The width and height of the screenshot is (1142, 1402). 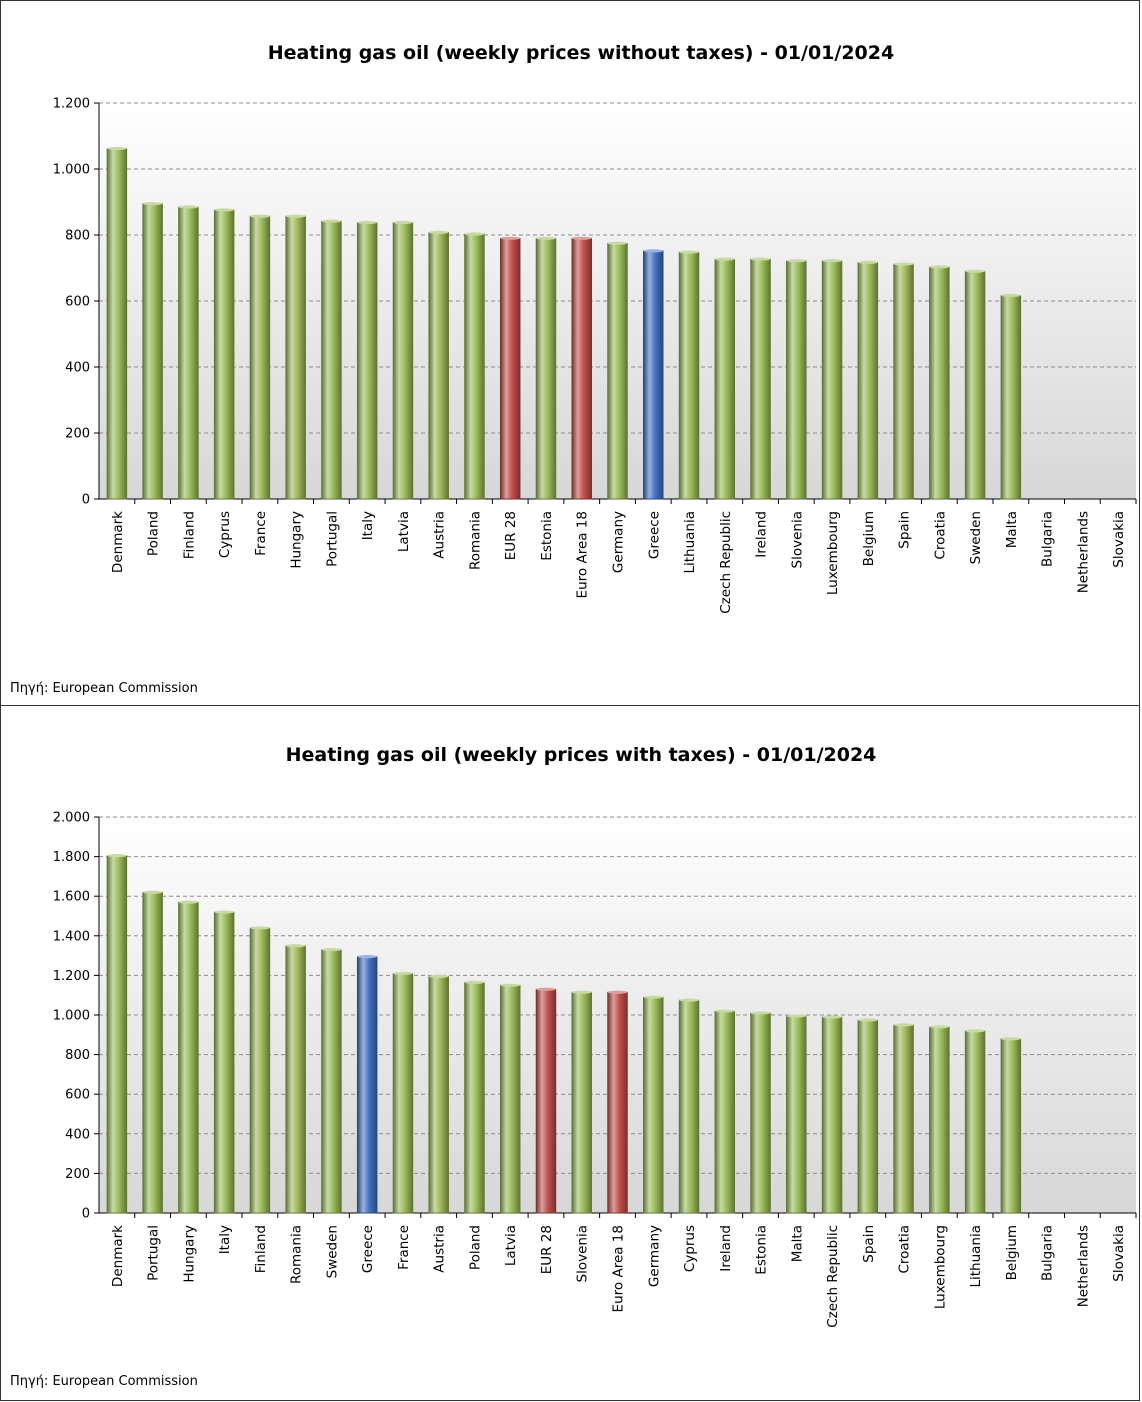 What do you see at coordinates (403, 361) in the screenshot?
I see `bar-latvia` at bounding box center [403, 361].